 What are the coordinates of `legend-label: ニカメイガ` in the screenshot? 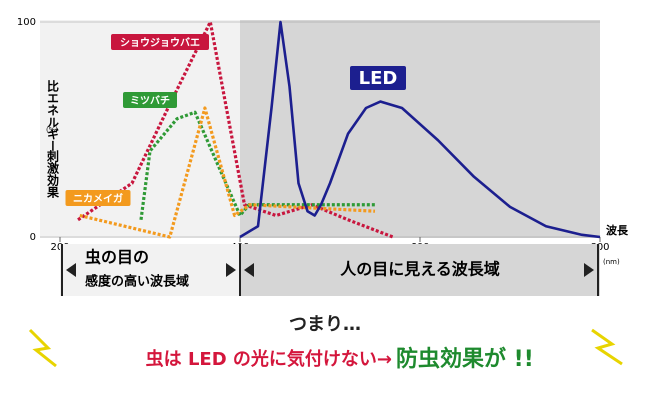 It's located at (98, 198).